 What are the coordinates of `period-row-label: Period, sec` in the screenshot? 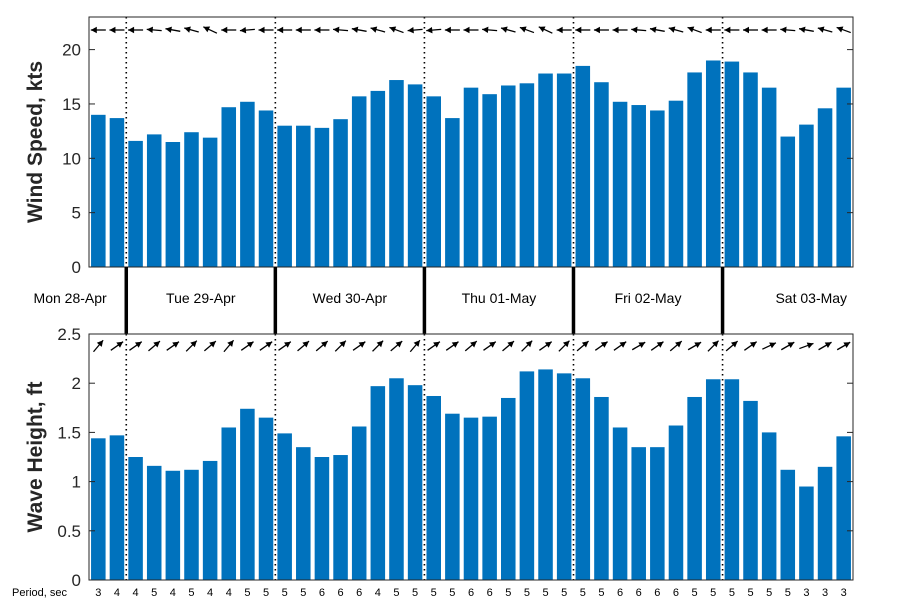 It's located at (40, 593).